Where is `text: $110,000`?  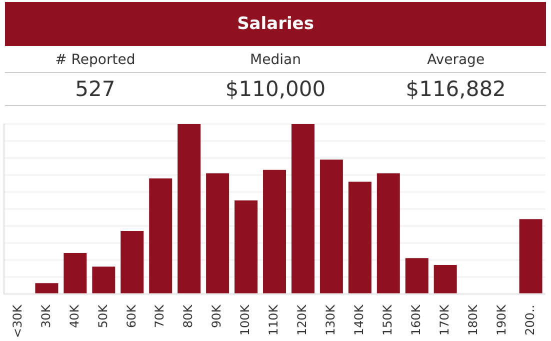
text: $110,000 is located at coordinates (275, 89).